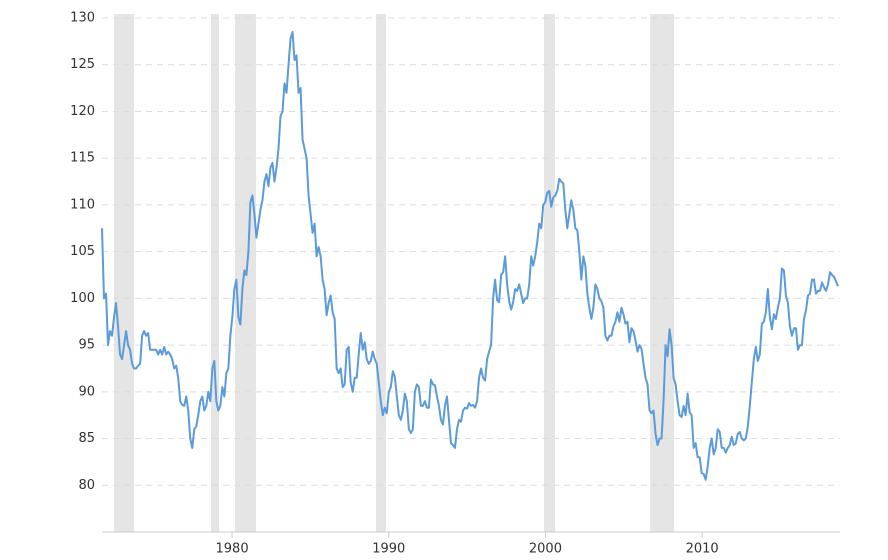 This screenshot has height=560, width=888. What do you see at coordinates (86, 438) in the screenshot?
I see `y-tick-label: 85` at bounding box center [86, 438].